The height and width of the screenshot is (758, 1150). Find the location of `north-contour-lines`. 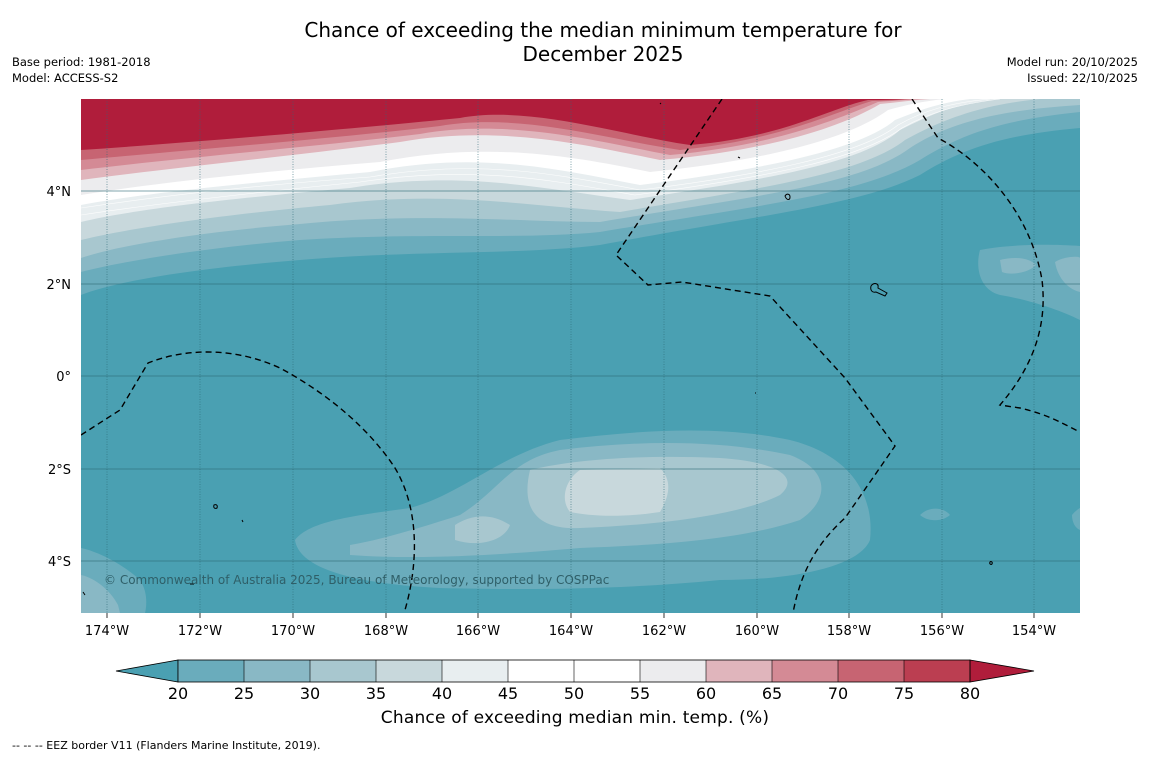

north-contour-lines is located at coordinates (541, 157).